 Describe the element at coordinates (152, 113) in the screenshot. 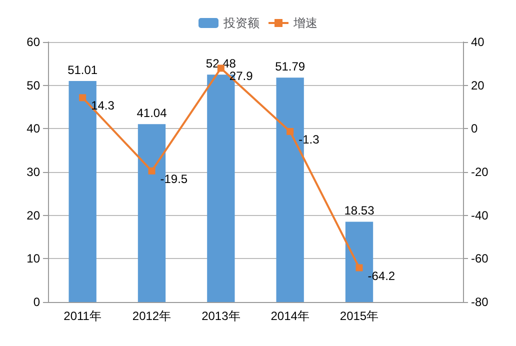

I see `data-label: 41.04` at that location.